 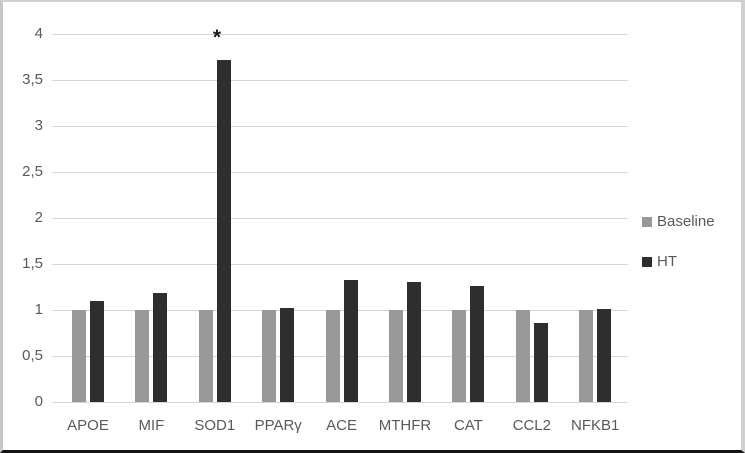 I want to click on x-axis-label: CCL2, so click(x=531, y=425).